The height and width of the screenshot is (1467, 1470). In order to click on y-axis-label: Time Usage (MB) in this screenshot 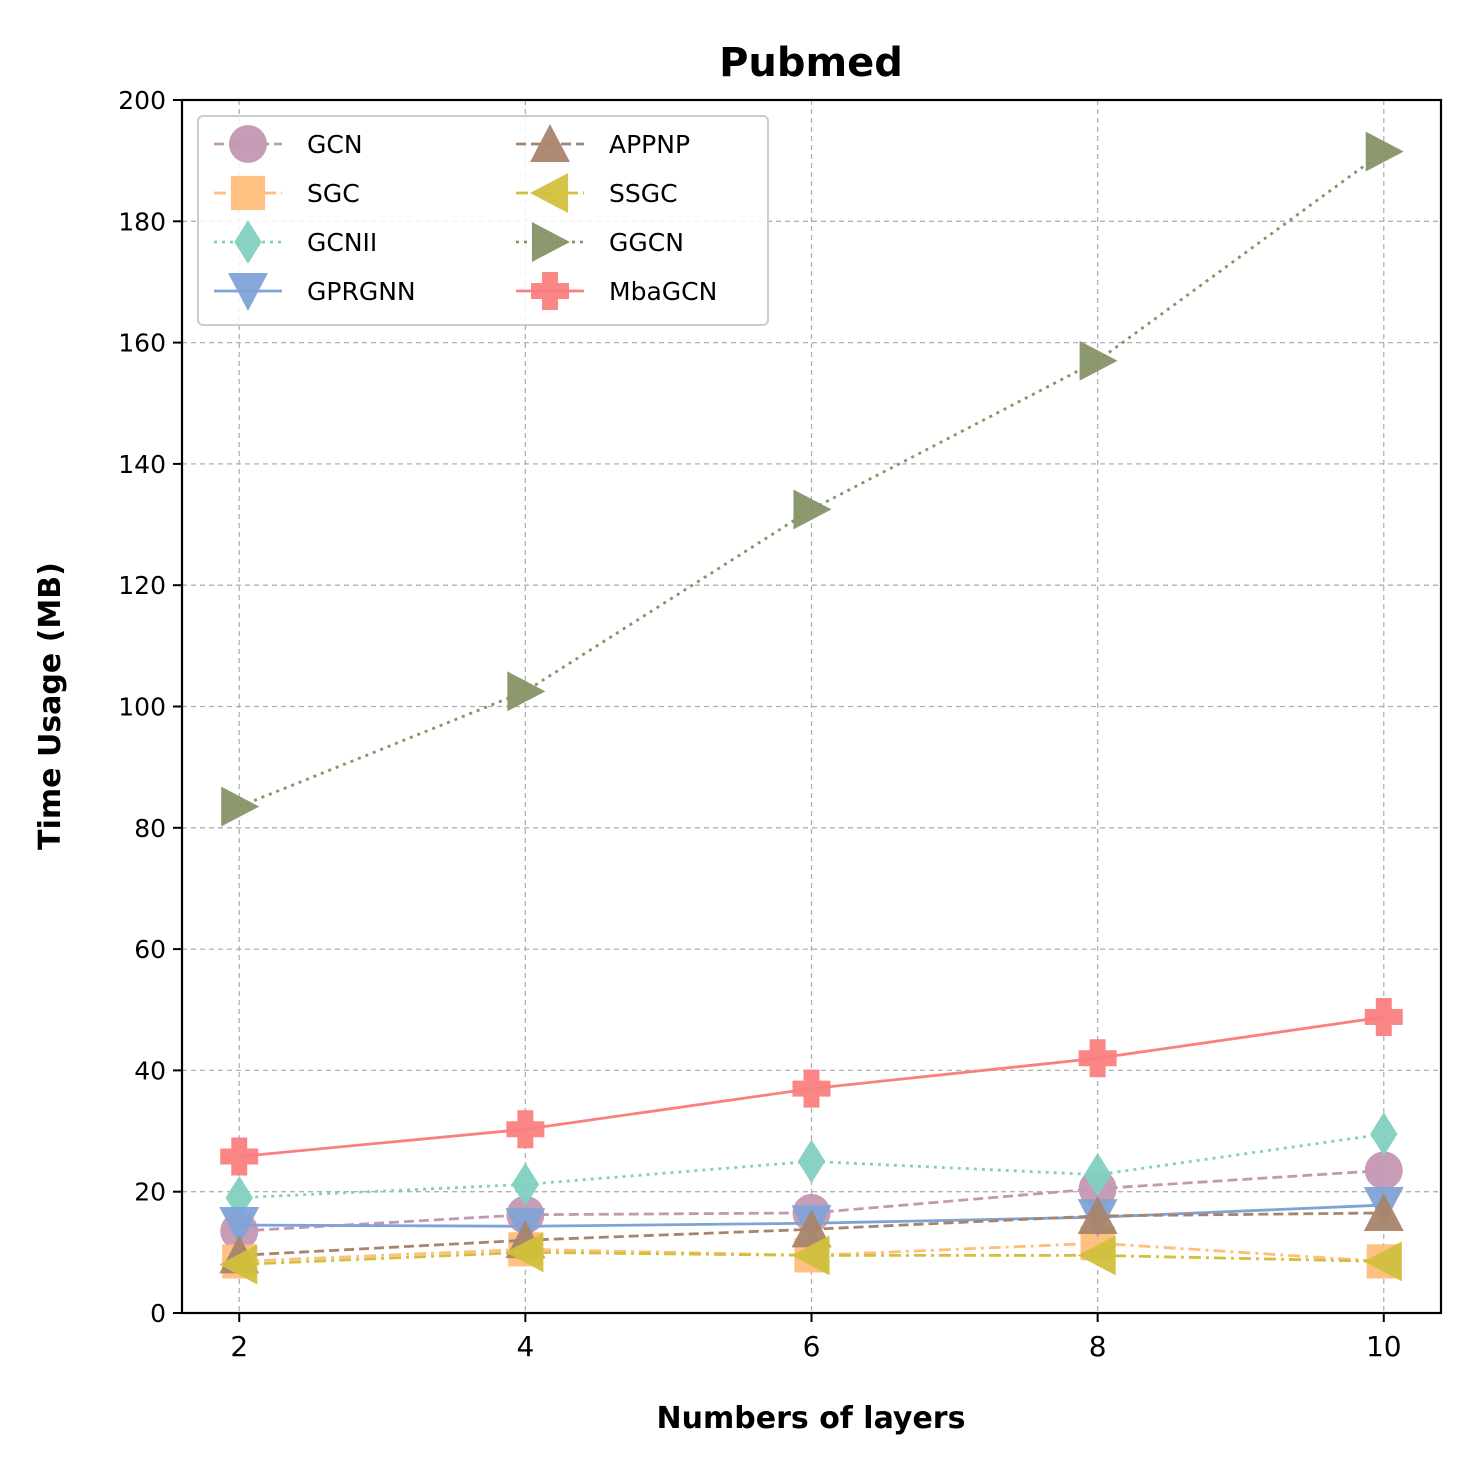, I will do `click(50, 706)`.